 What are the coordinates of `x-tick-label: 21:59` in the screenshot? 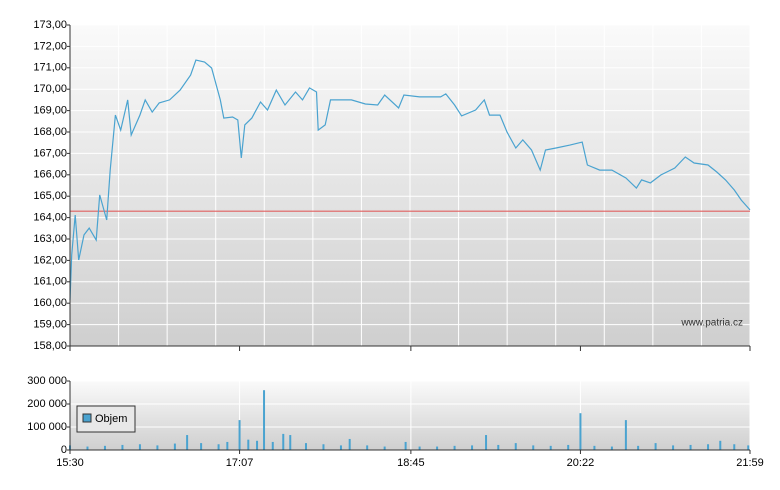 It's located at (750, 463).